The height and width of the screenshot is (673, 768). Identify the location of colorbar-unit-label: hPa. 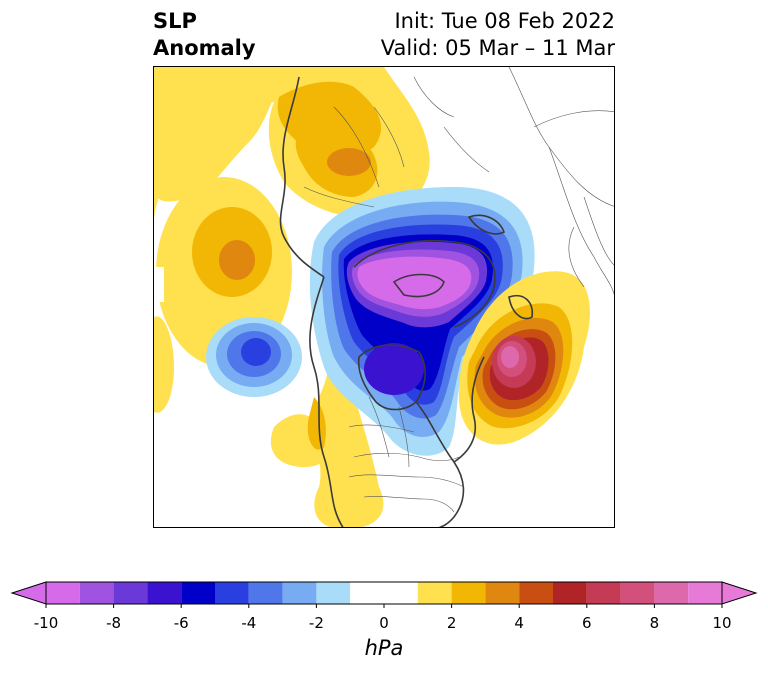
(384, 648).